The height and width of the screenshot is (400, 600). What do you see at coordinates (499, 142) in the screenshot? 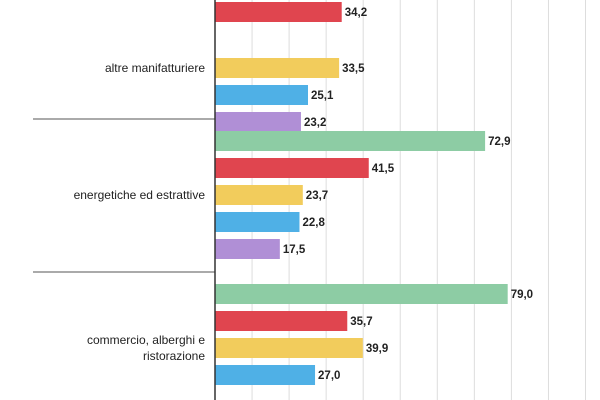
I see `data-label: 72,9` at bounding box center [499, 142].